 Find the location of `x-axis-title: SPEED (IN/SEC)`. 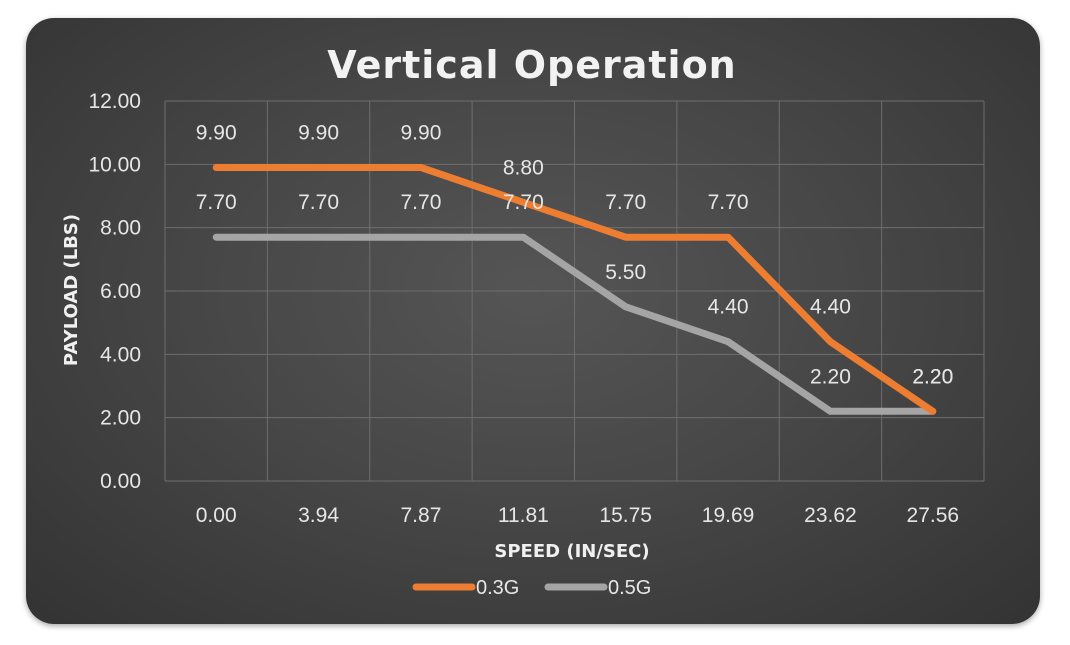

x-axis-title: SPEED (IN/SEC) is located at coordinates (571, 551).